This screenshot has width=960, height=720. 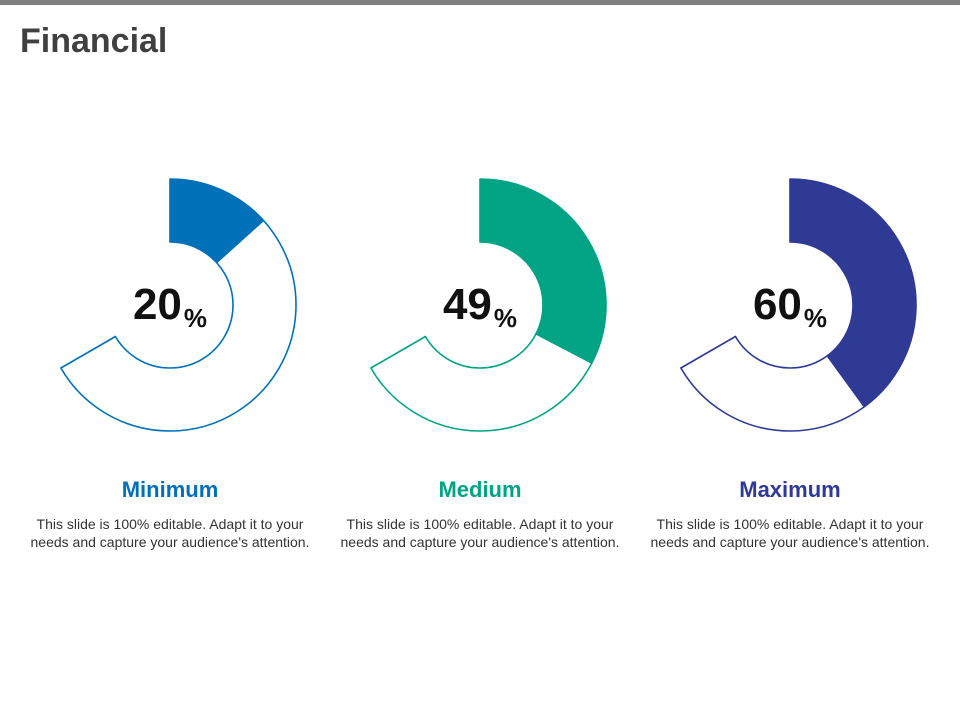 What do you see at coordinates (790, 489) in the screenshot?
I see `category-label: Maximum` at bounding box center [790, 489].